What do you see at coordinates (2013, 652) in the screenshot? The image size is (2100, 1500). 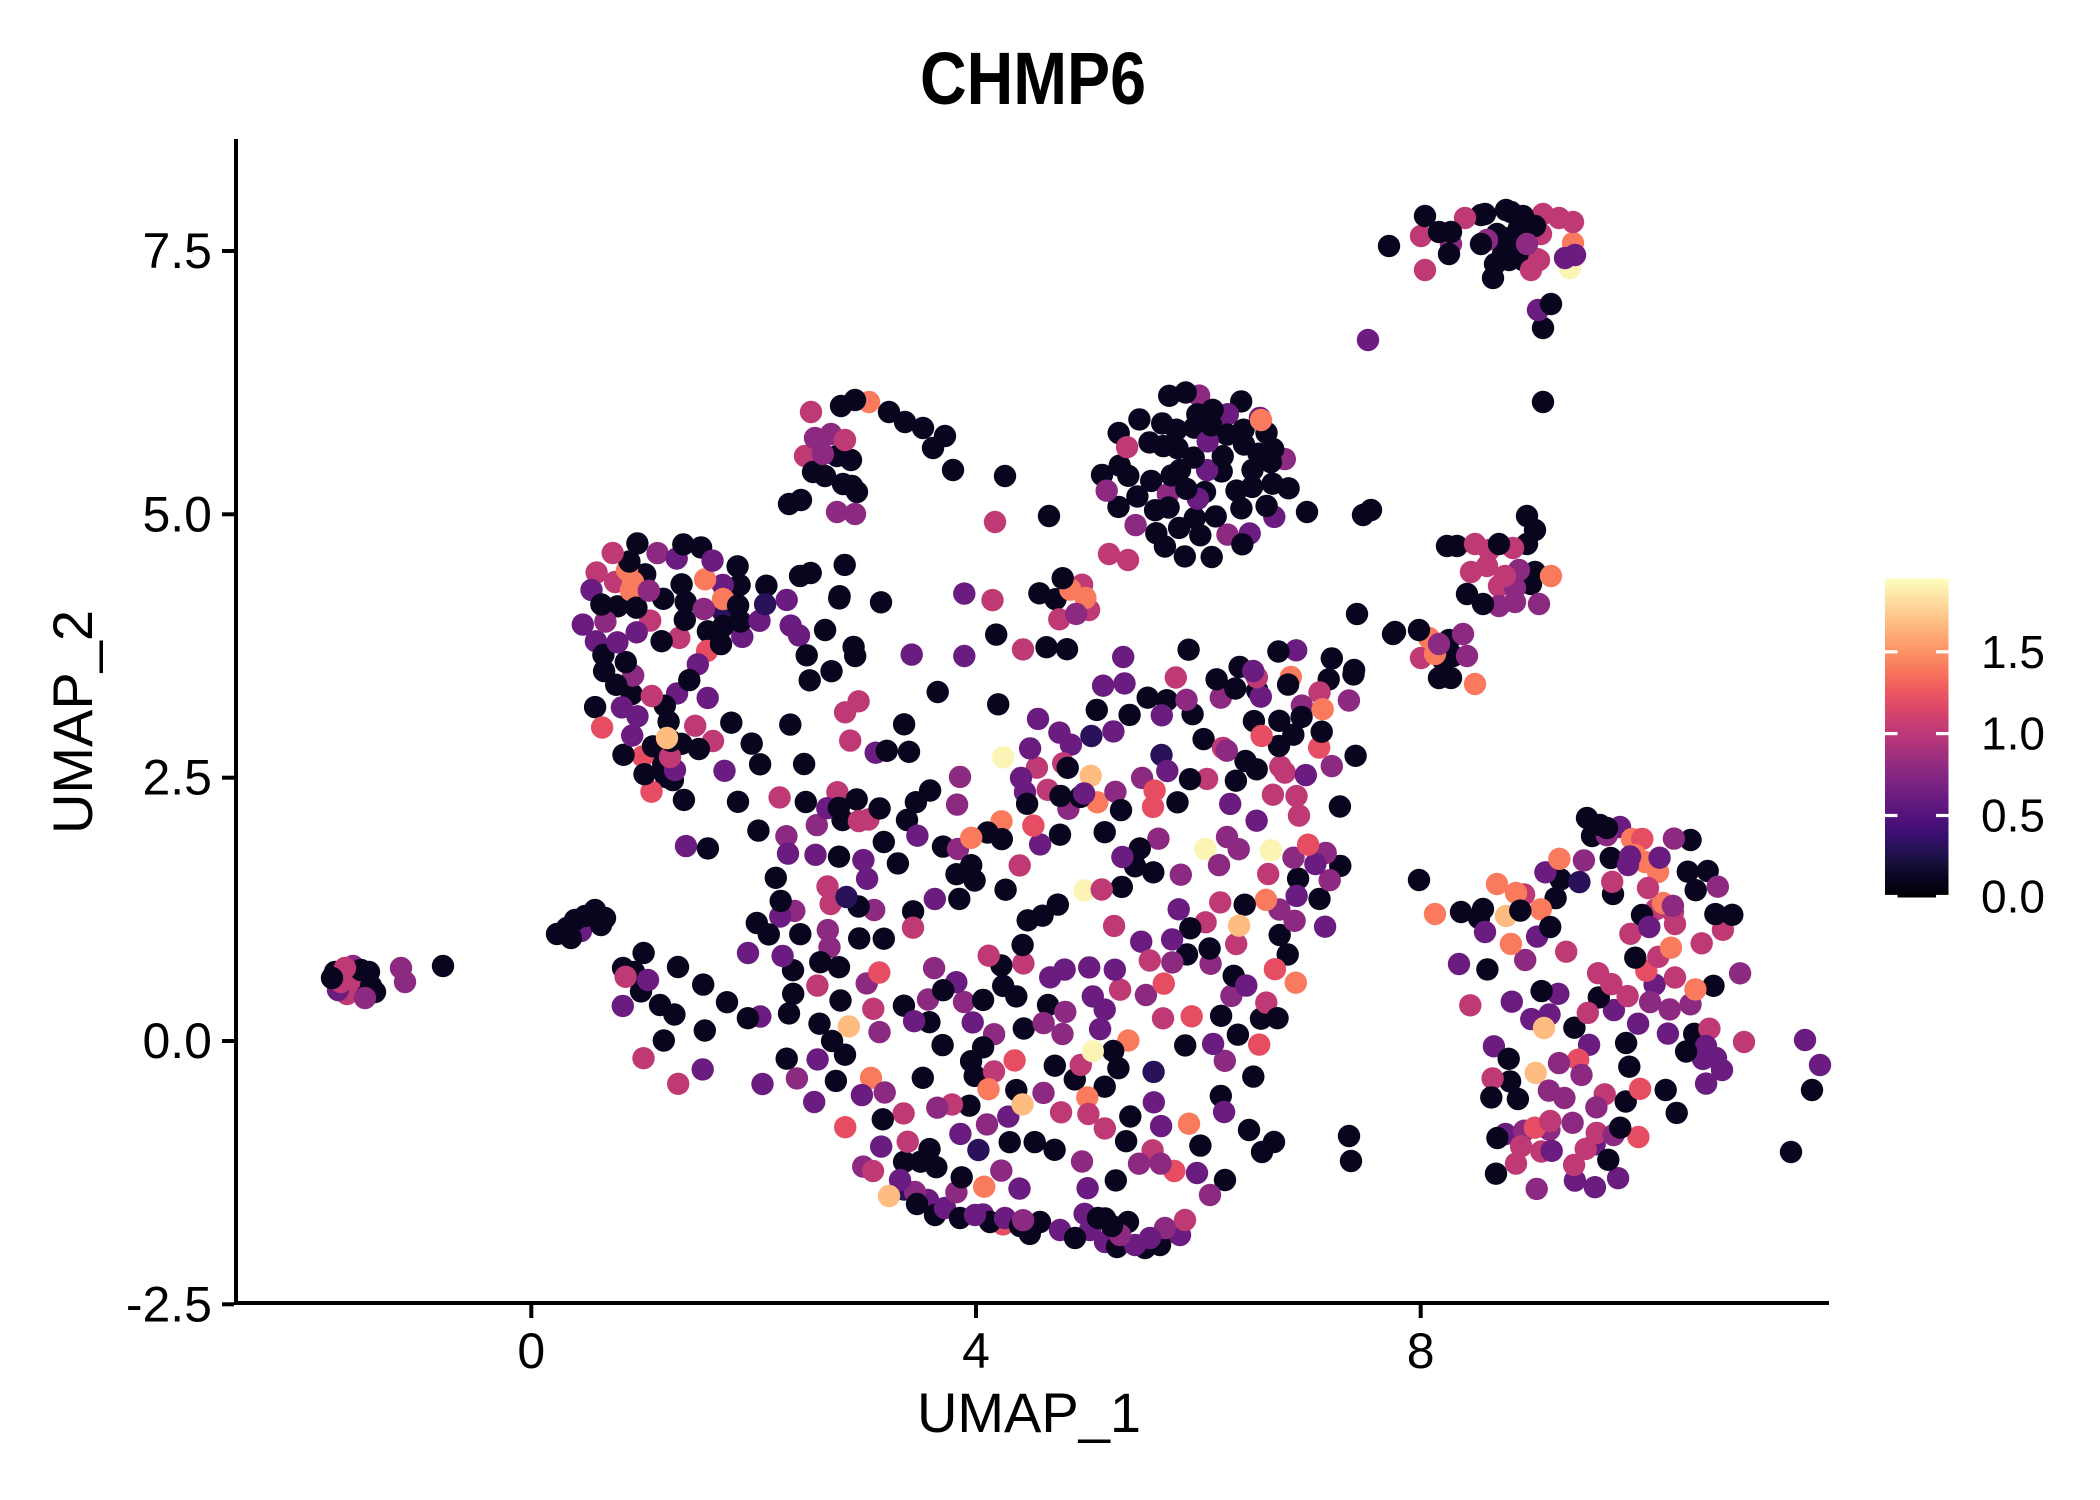 I see `svg-text: 1.5` at bounding box center [2013, 652].